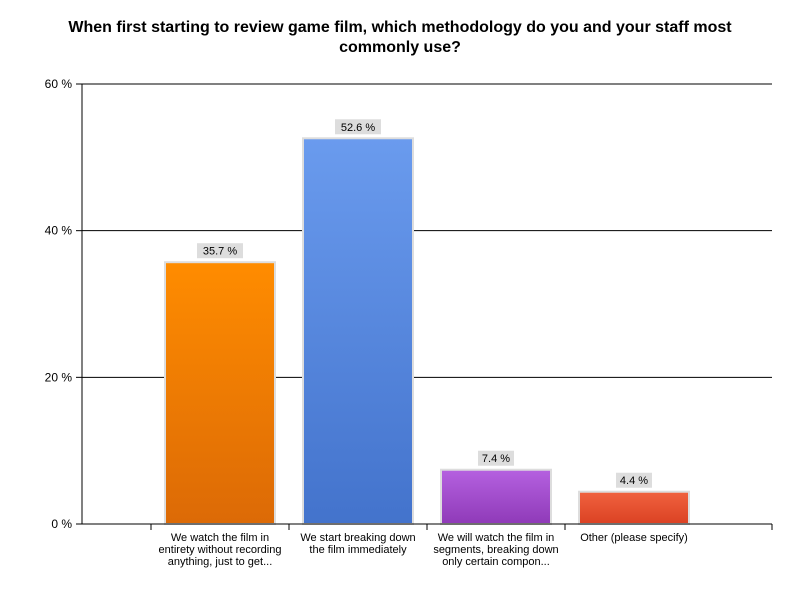 This screenshot has height=600, width=800. I want to click on value-label: 4.4 %, so click(634, 481).